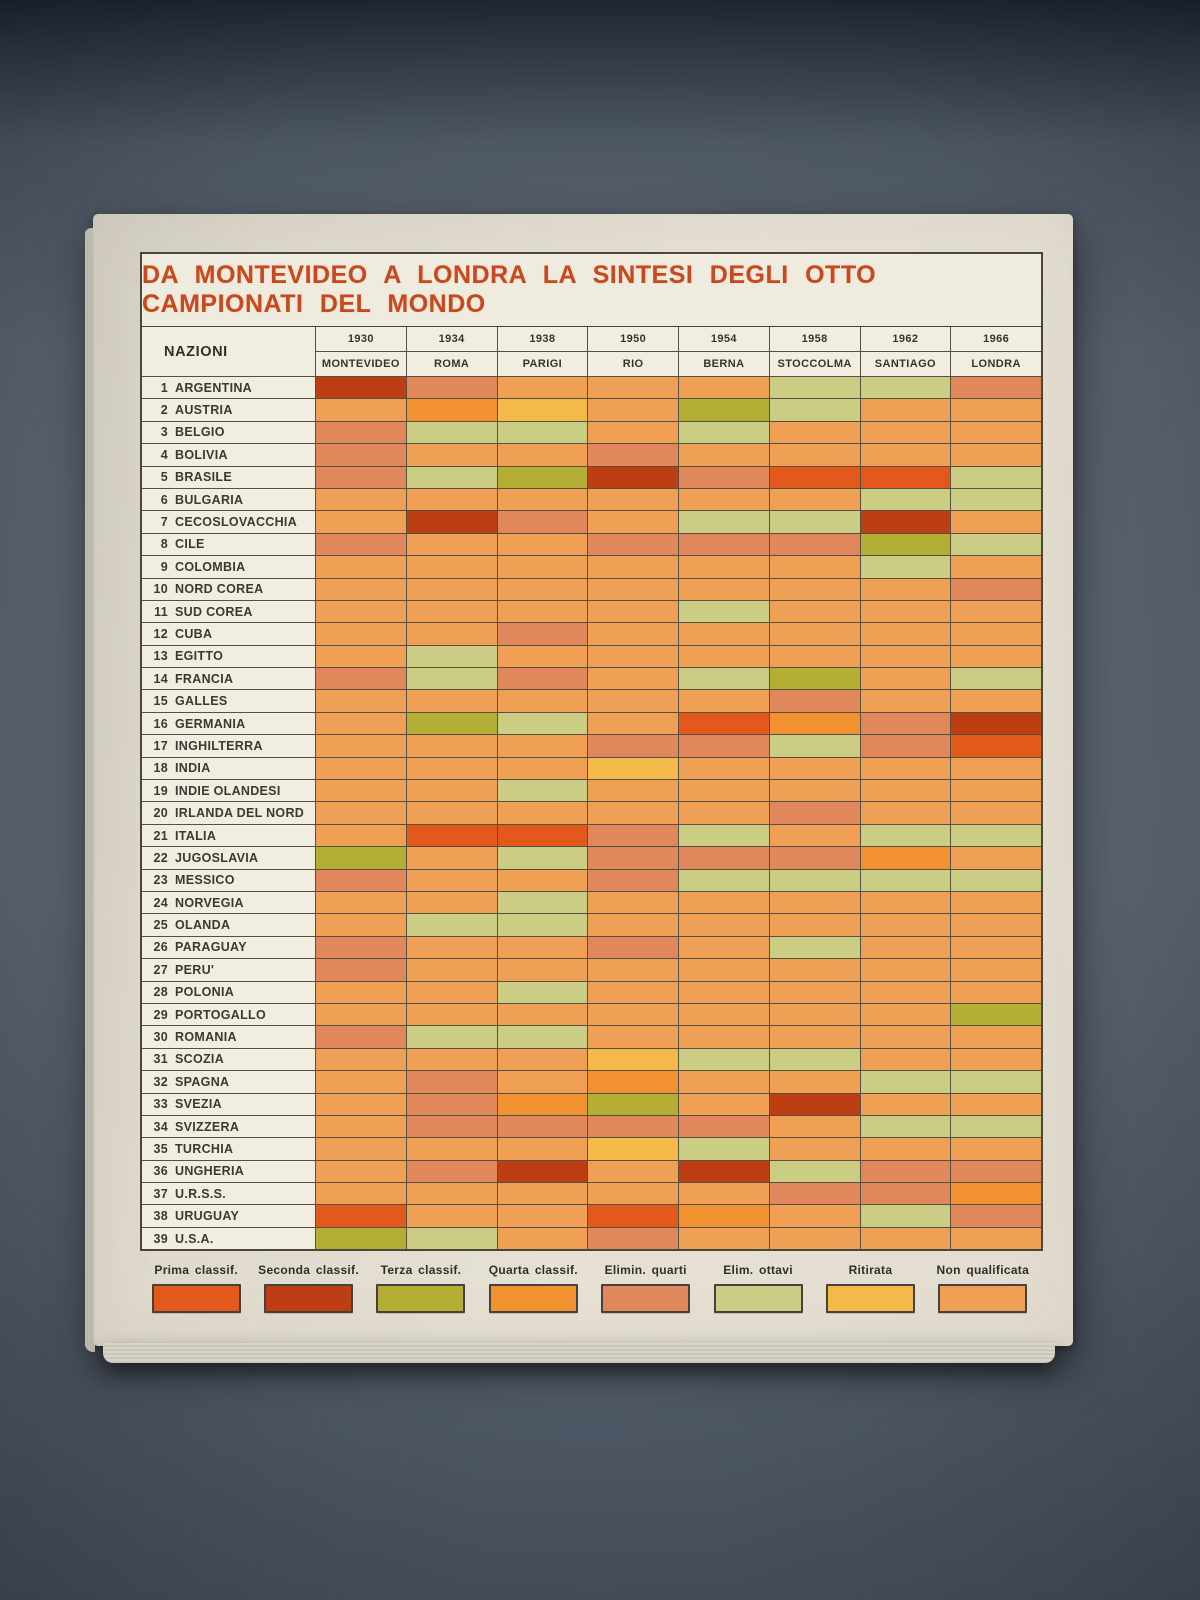 This screenshot has width=1200, height=1600. What do you see at coordinates (228, 1149) in the screenshot?
I see `nation-label: 35 TURCHIA` at bounding box center [228, 1149].